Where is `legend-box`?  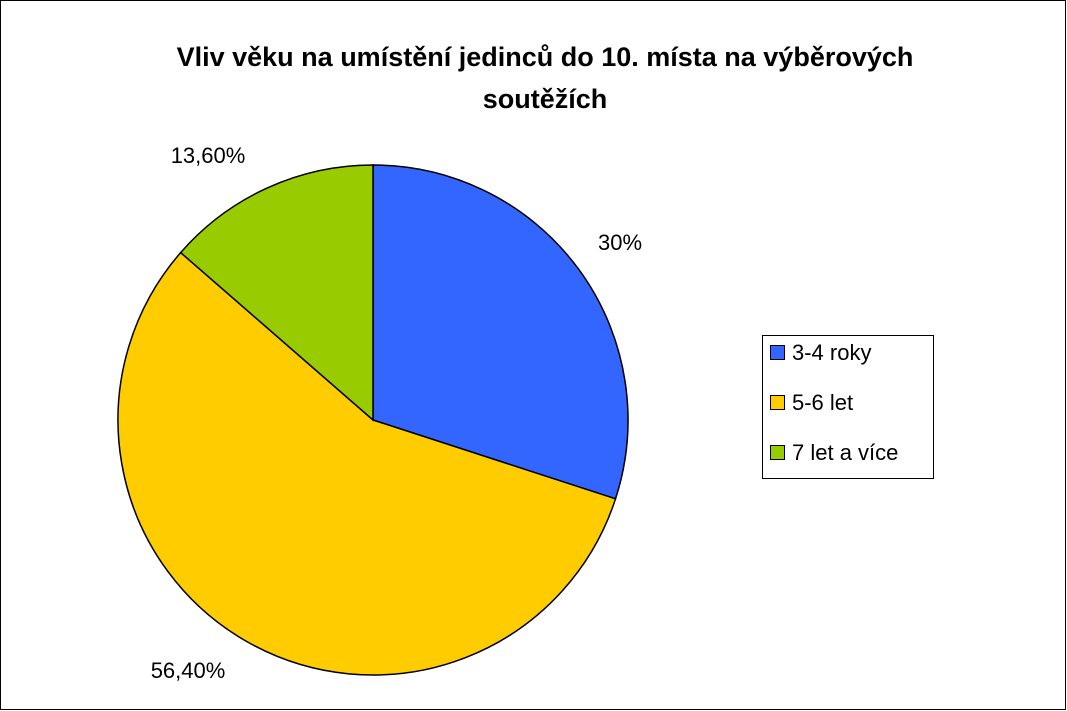 legend-box is located at coordinates (848, 407).